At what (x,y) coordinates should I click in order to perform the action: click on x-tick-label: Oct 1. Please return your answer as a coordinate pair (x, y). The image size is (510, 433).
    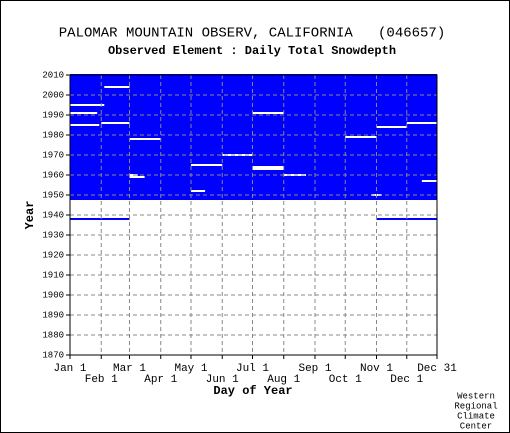
    Looking at the image, I should click on (345, 380).